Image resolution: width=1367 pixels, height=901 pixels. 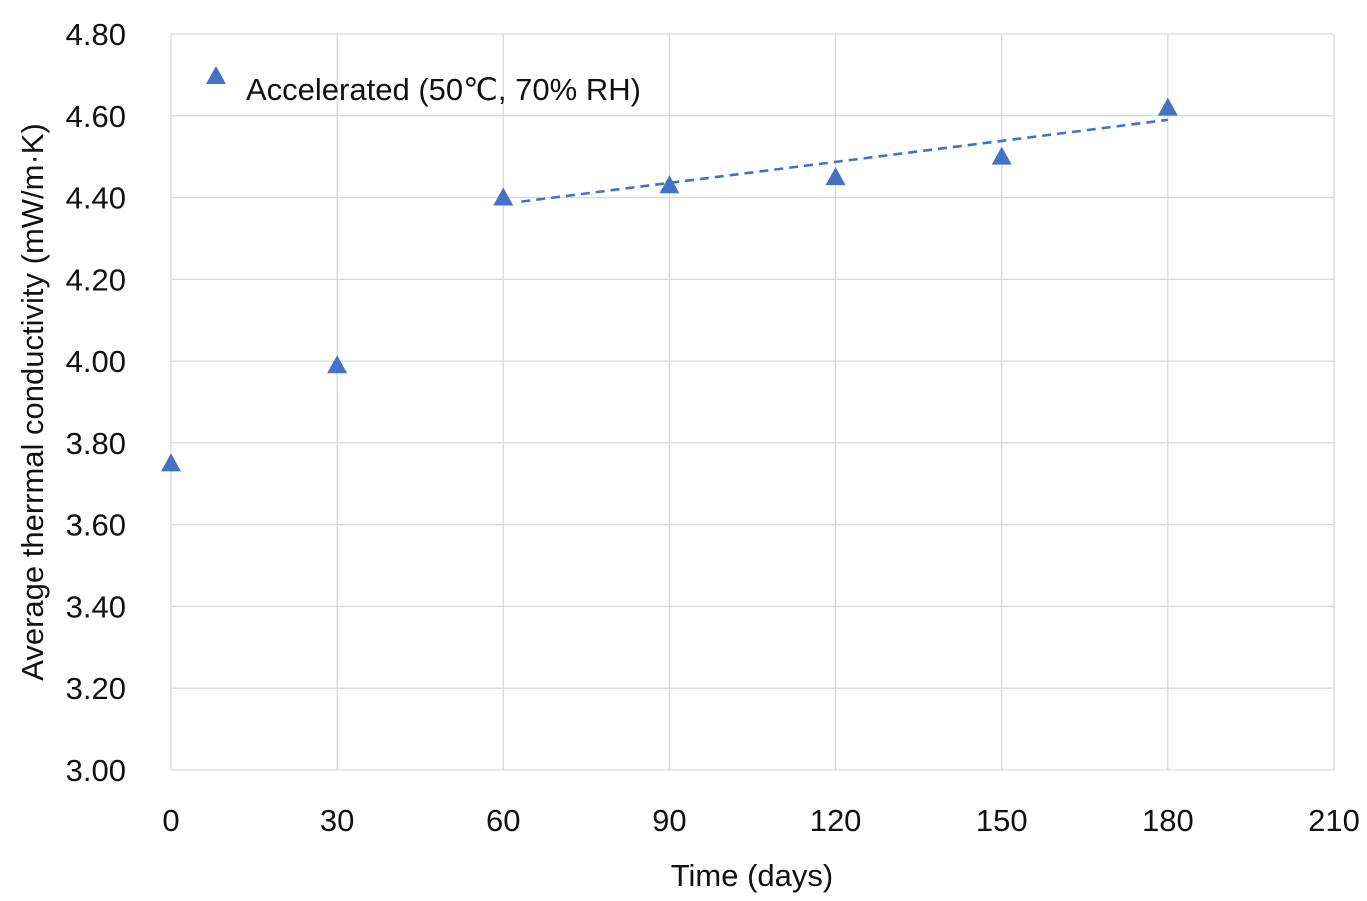 I want to click on x-tick-label: 90, so click(x=669, y=820).